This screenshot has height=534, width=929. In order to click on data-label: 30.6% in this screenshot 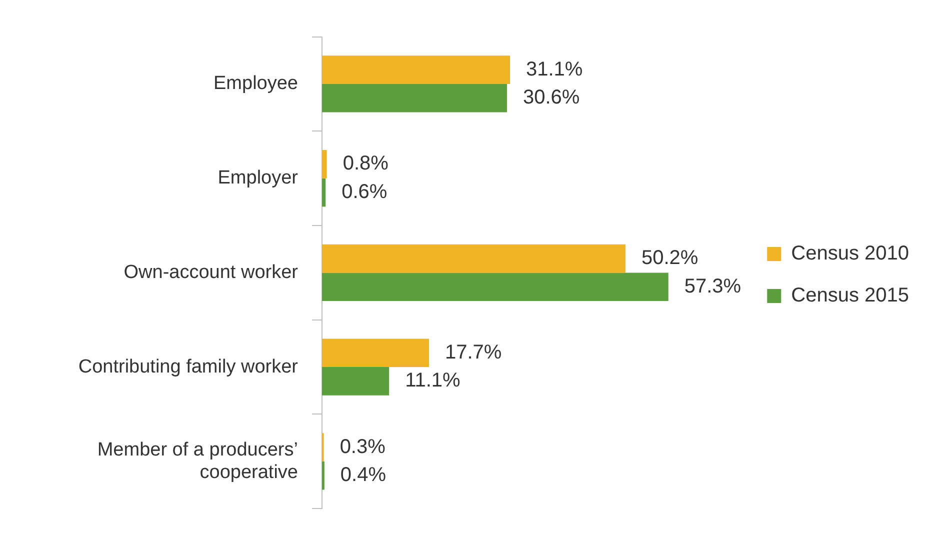, I will do `click(551, 97)`.